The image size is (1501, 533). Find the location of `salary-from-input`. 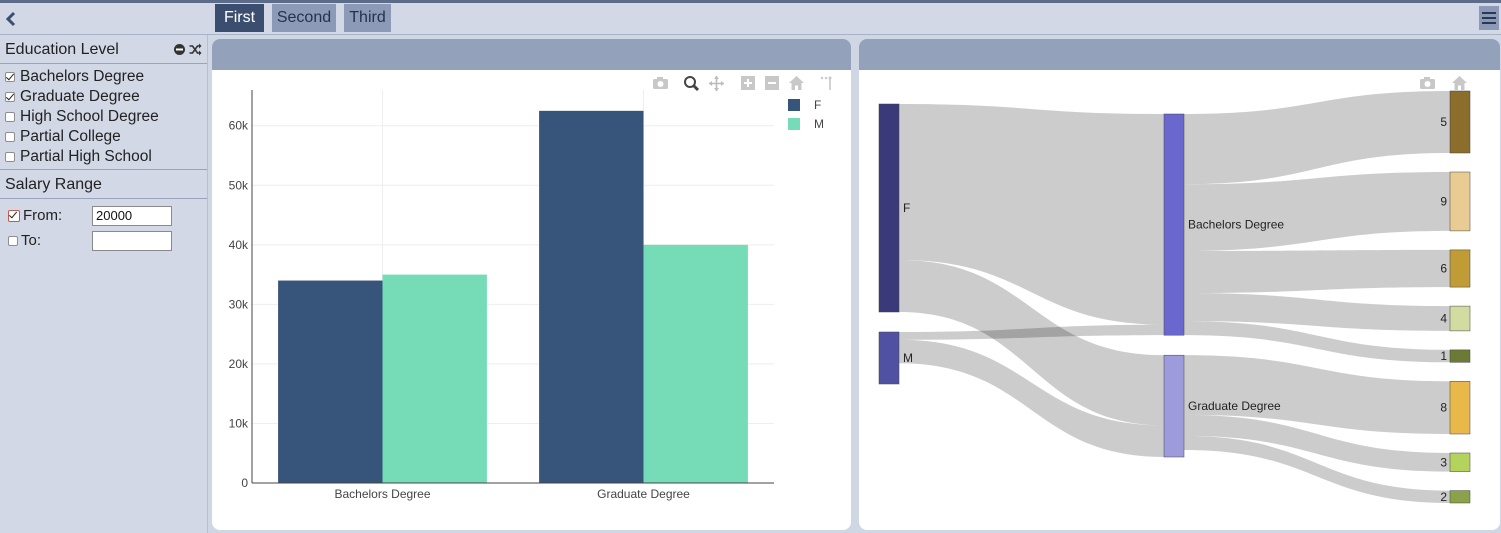

salary-from-input is located at coordinates (132, 215).